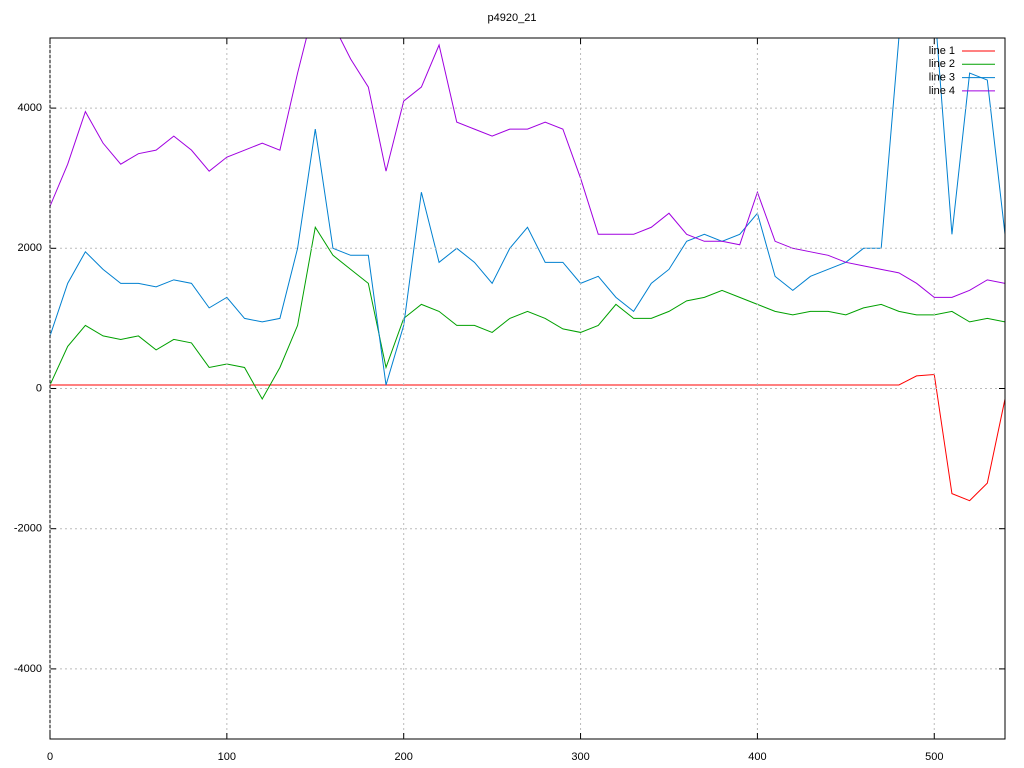 The width and height of the screenshot is (1024, 768). Describe the element at coordinates (942, 64) in the screenshot. I see `legend-label: line 2` at that location.